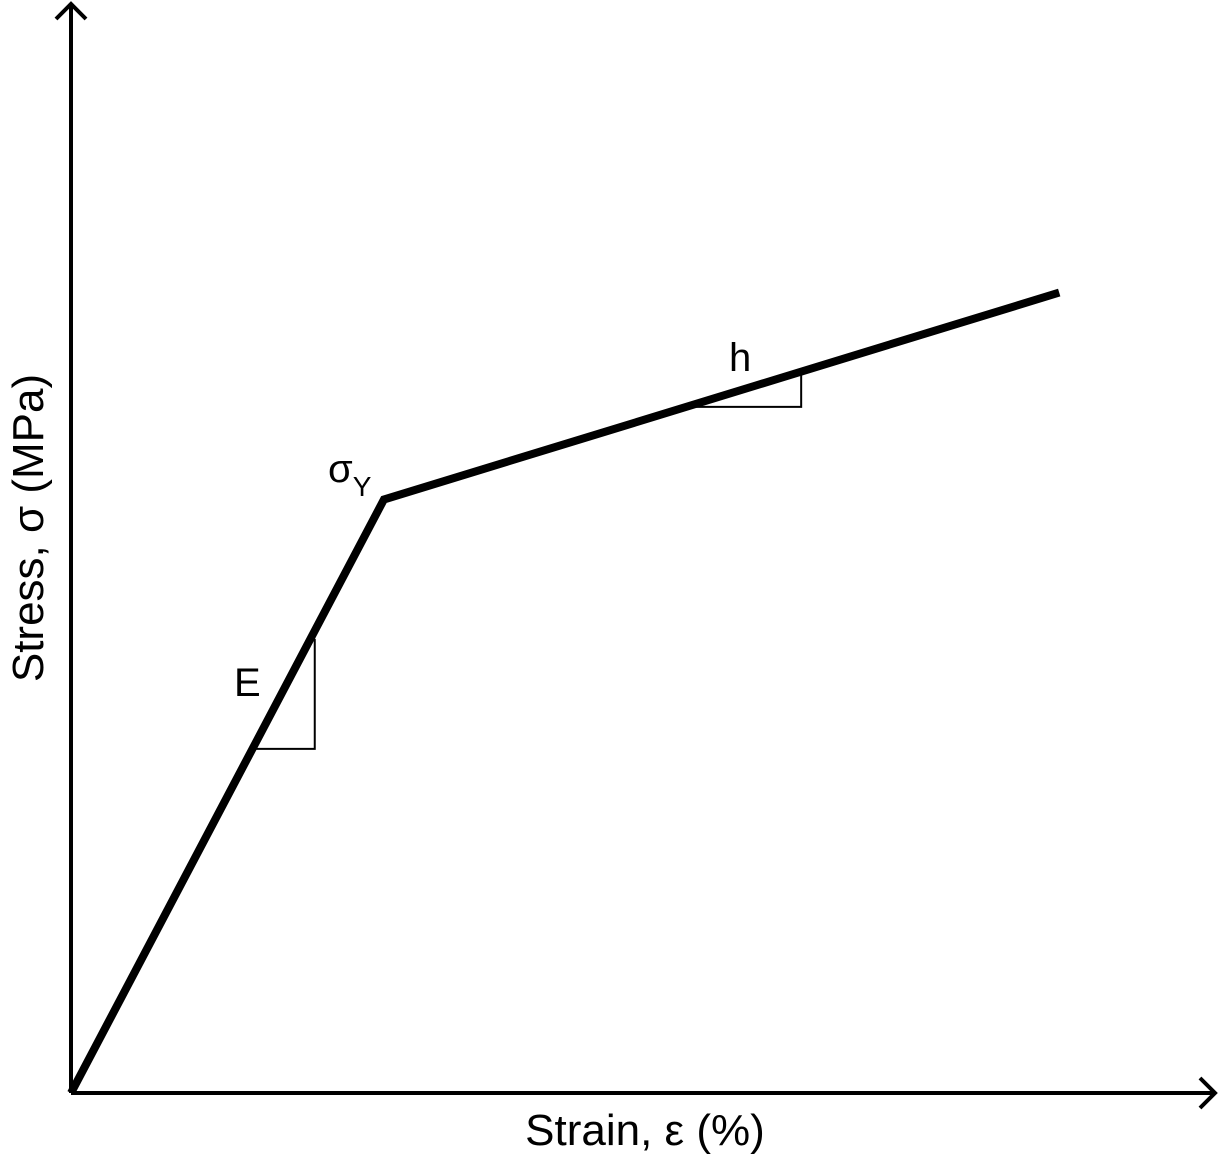  Describe the element at coordinates (1208, 1093) in the screenshot. I see `x-axis-arrowhead` at that location.